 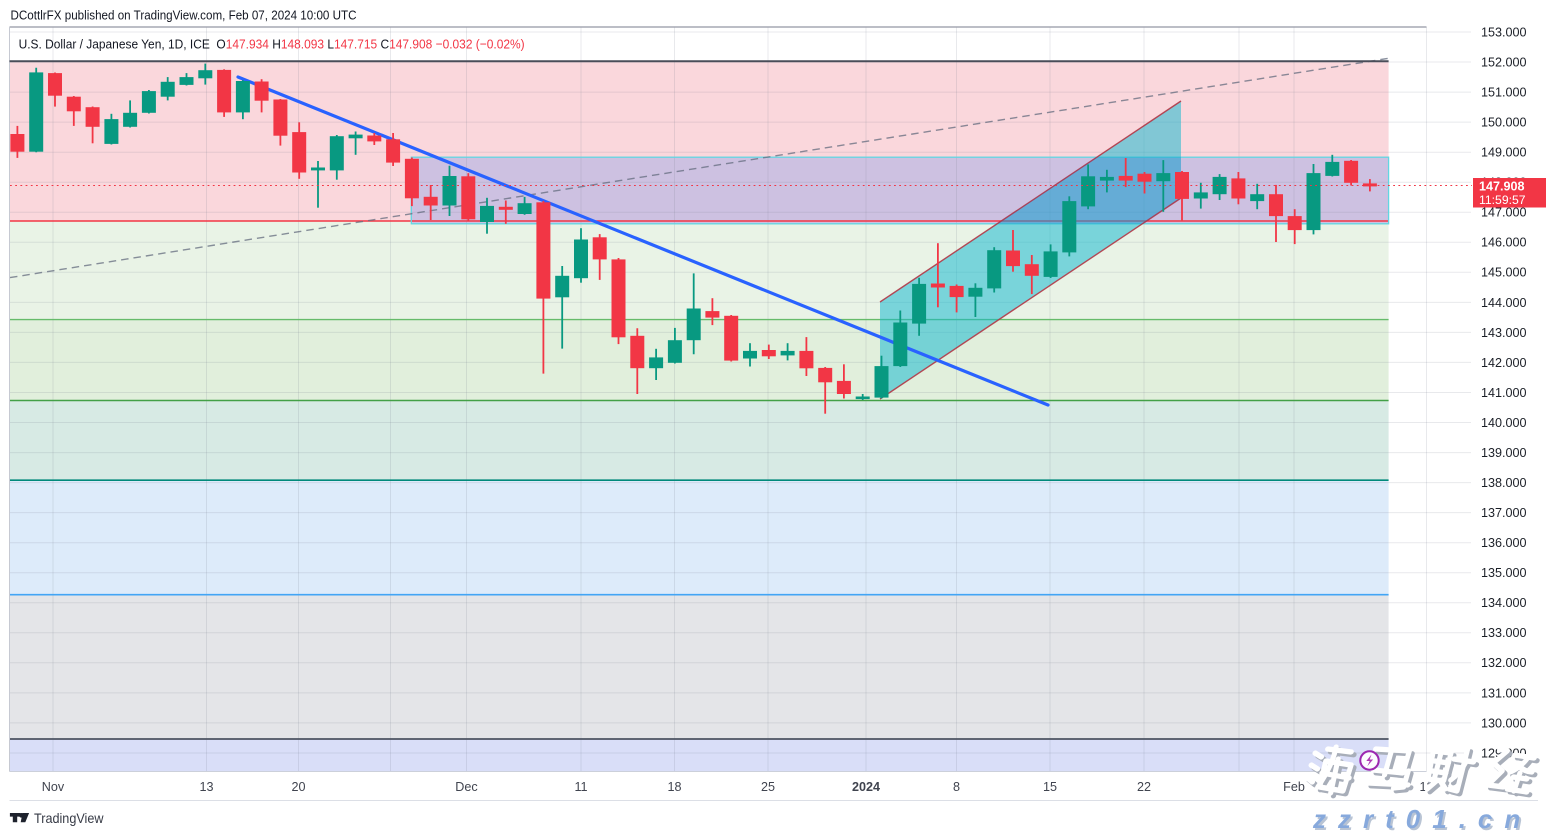 What do you see at coordinates (298, 787) in the screenshot?
I see `svg-text: 20` at bounding box center [298, 787].